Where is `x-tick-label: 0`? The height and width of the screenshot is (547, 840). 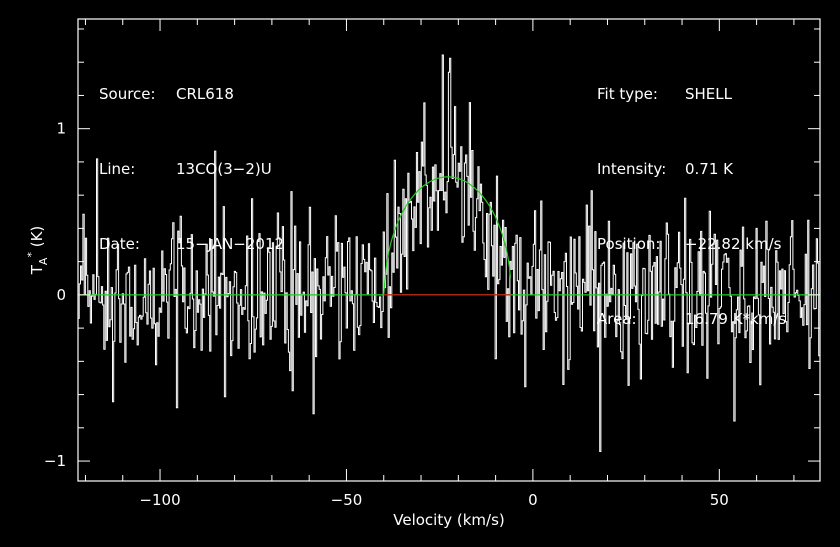 x-tick-label: 0 is located at coordinates (533, 500).